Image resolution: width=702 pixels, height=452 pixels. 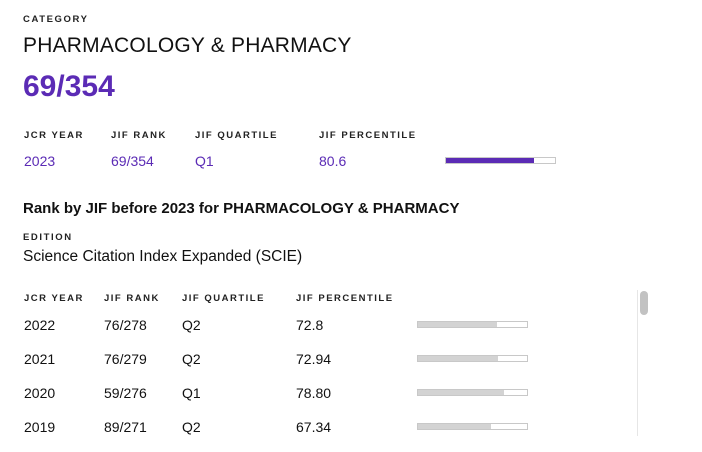 What do you see at coordinates (320, 368) in the screenshot?
I see `table-row: 2021 76/279 Q2 72.94` at bounding box center [320, 368].